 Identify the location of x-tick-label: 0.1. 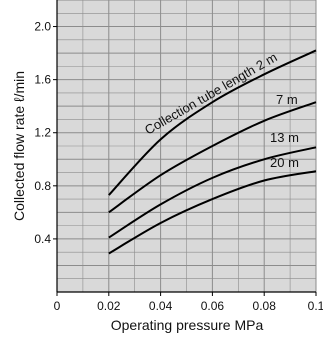
(315, 306).